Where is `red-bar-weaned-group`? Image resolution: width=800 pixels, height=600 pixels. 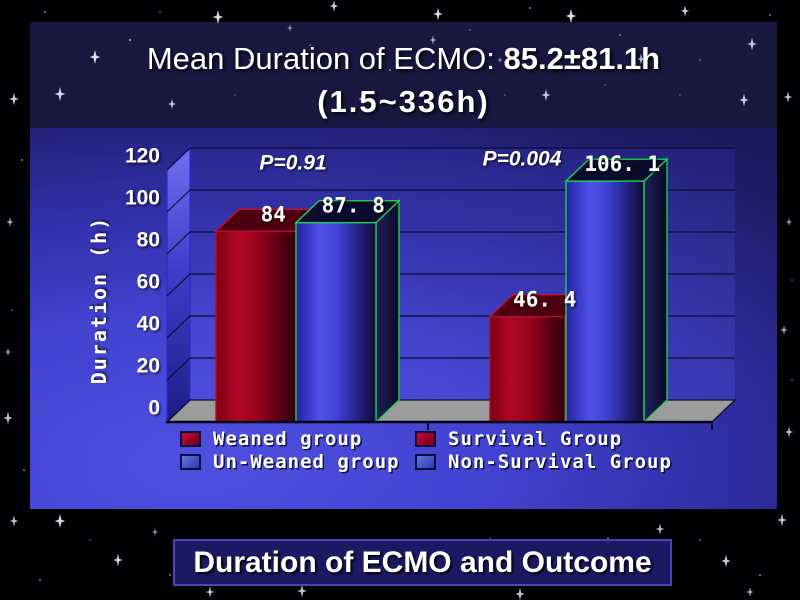 red-bar-weaned-group is located at coordinates (267, 315).